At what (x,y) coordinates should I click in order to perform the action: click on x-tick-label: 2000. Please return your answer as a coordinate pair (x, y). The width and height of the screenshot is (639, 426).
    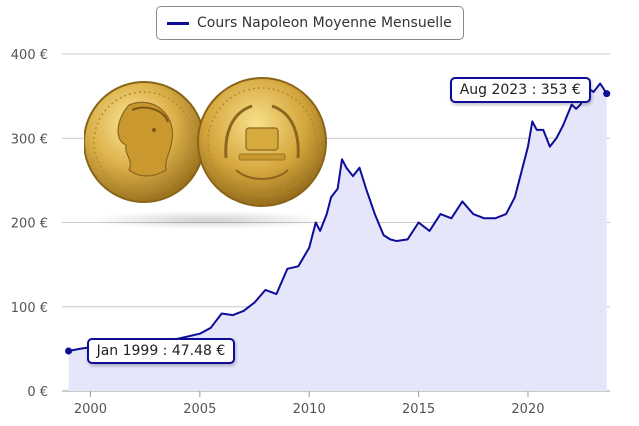
    Looking at the image, I should click on (90, 409).